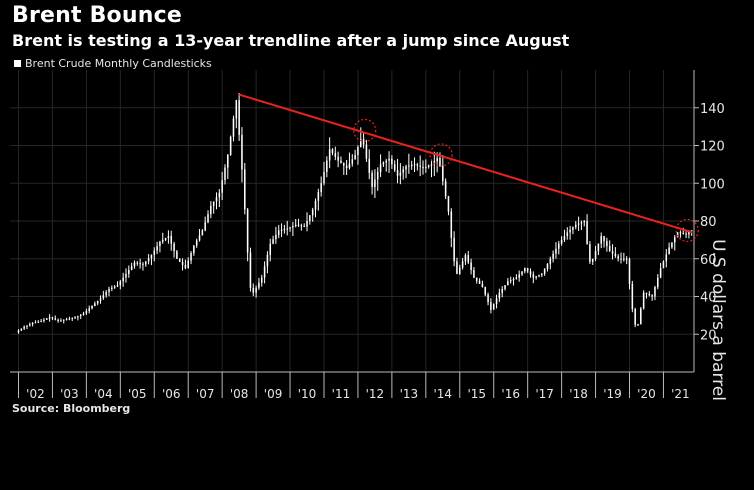 This screenshot has height=490, width=754. Describe the element at coordinates (205, 394) in the screenshot. I see `x-tick-label: '07` at that location.